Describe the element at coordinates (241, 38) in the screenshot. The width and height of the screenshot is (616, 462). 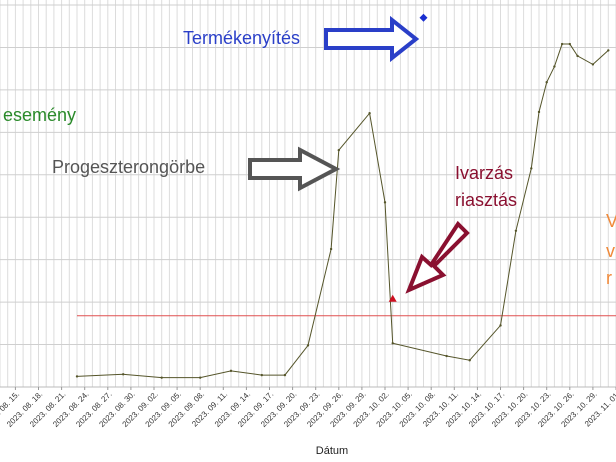
I see `annotation: Termékenyítés` at that location.